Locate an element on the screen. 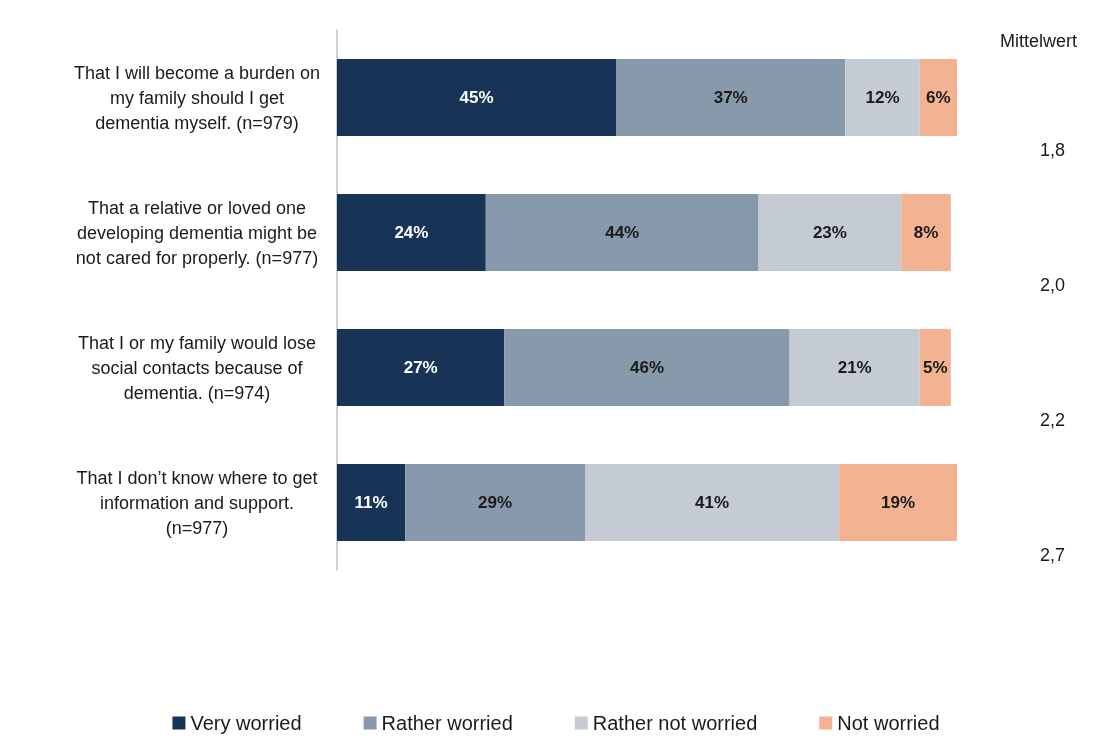 The image size is (1112, 740). data-label: 21% is located at coordinates (854, 367).